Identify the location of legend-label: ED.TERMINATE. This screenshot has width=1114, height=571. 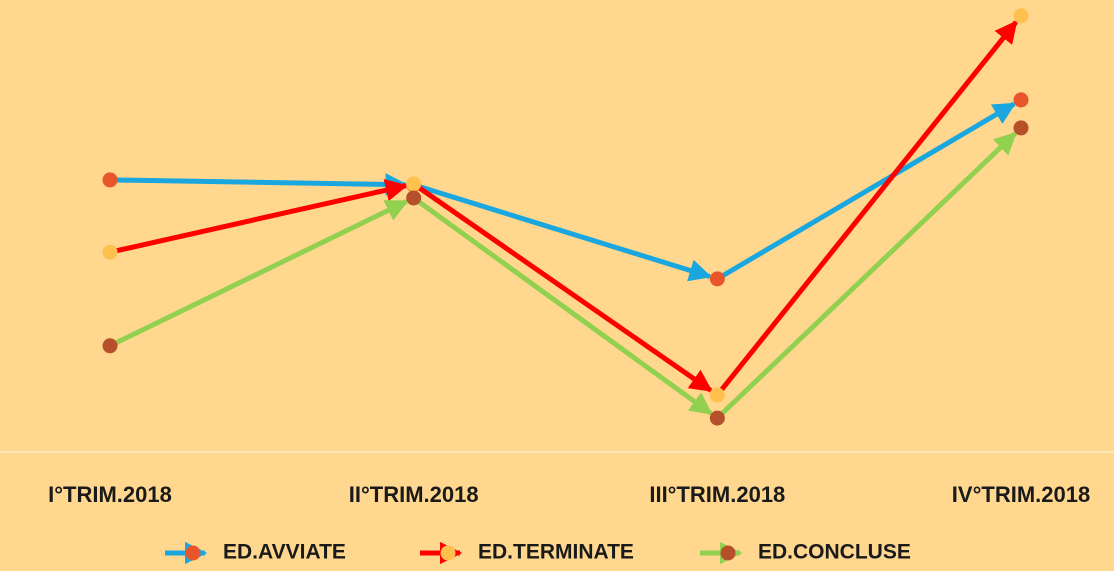
(556, 552).